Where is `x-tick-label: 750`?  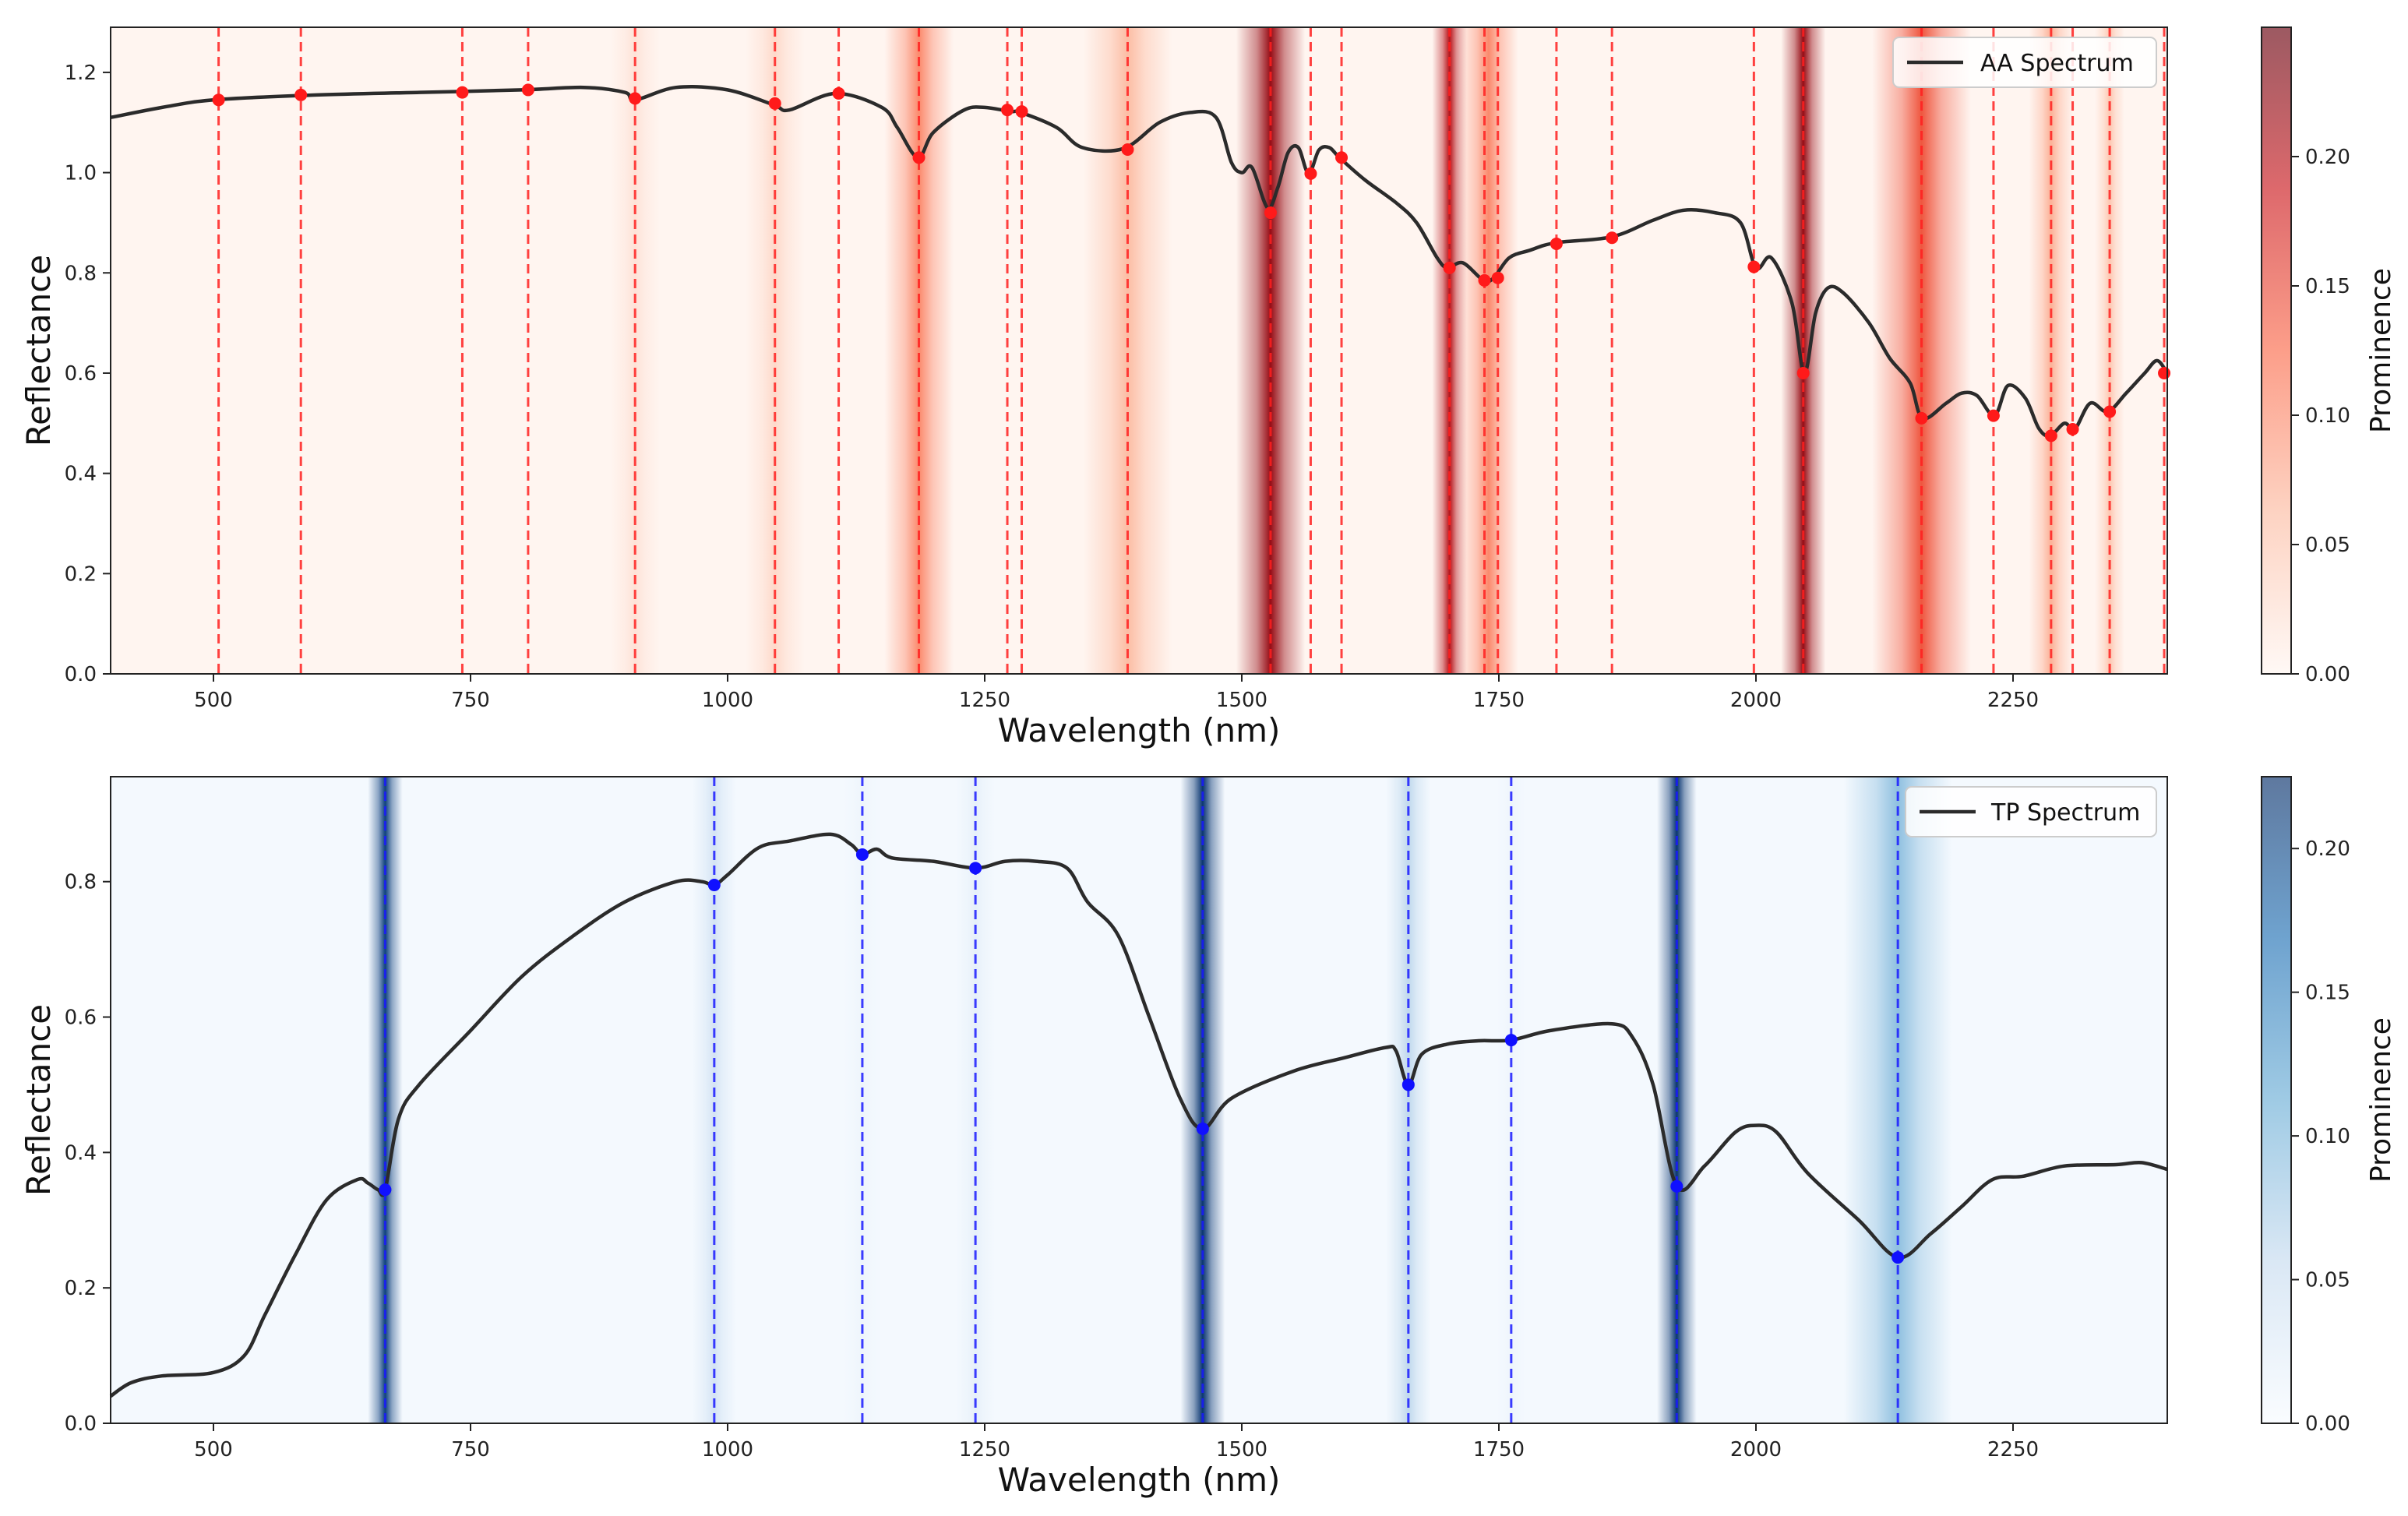 x-tick-label: 750 is located at coordinates (470, 700).